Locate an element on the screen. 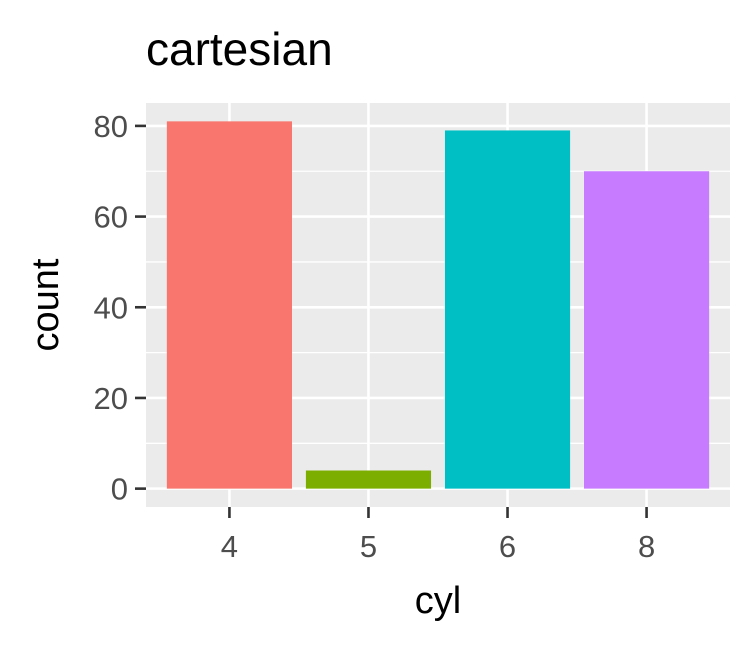 This screenshot has width=756, height=648. x-axis: 4 5 6 8 is located at coordinates (438, 535).